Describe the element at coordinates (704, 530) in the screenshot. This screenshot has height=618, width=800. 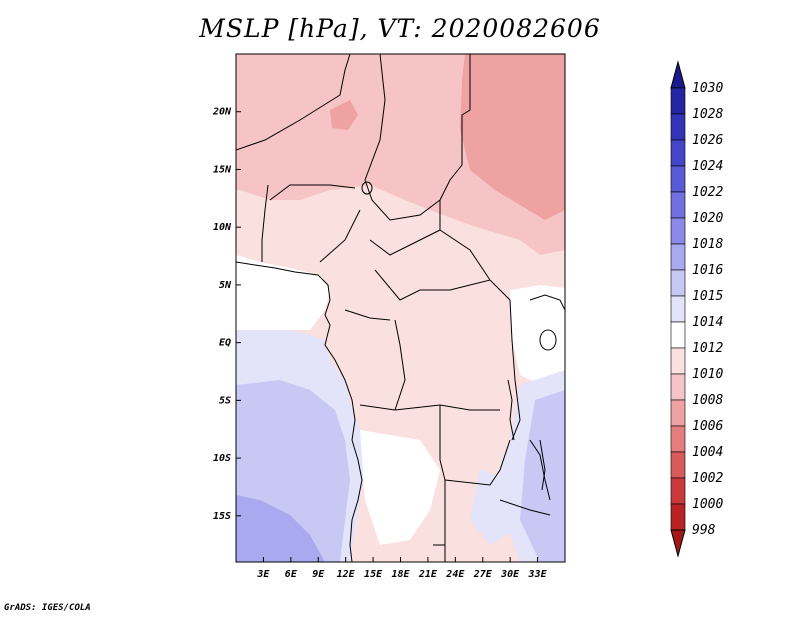
I see `colorbar-label: 998` at that location.